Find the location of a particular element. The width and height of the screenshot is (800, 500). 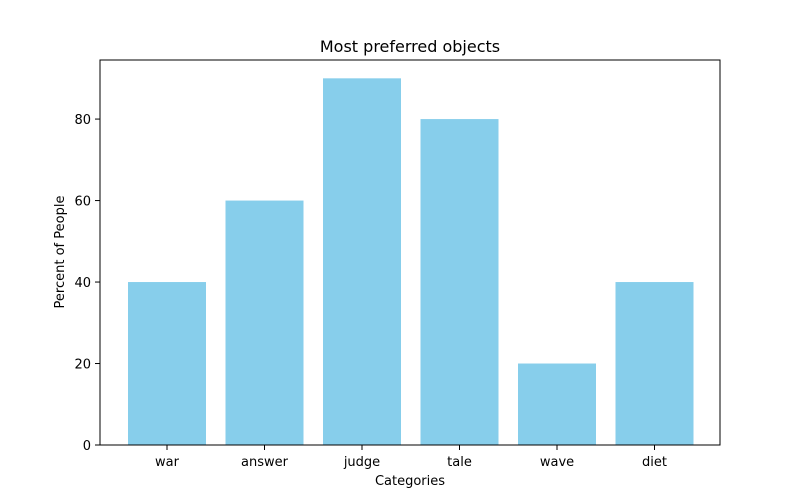

y-axis: 0 20 40 60 80 is located at coordinates (87, 283).